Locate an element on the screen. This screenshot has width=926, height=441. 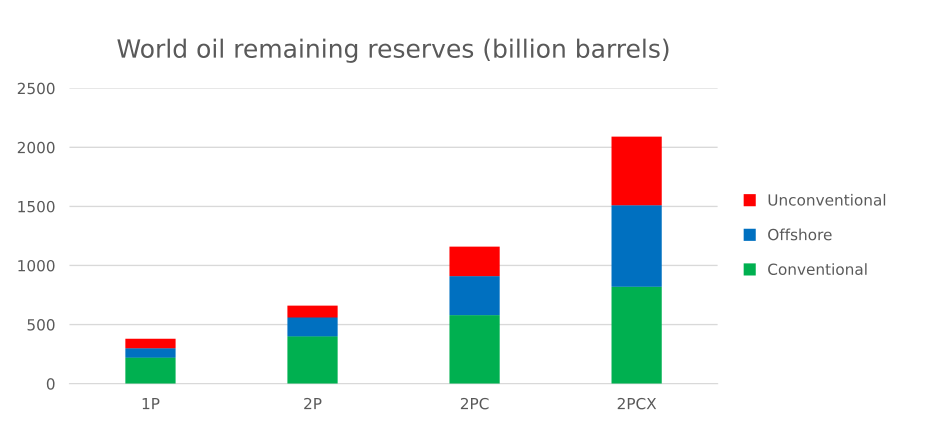
y-tick-label: 1000 is located at coordinates (36, 266).